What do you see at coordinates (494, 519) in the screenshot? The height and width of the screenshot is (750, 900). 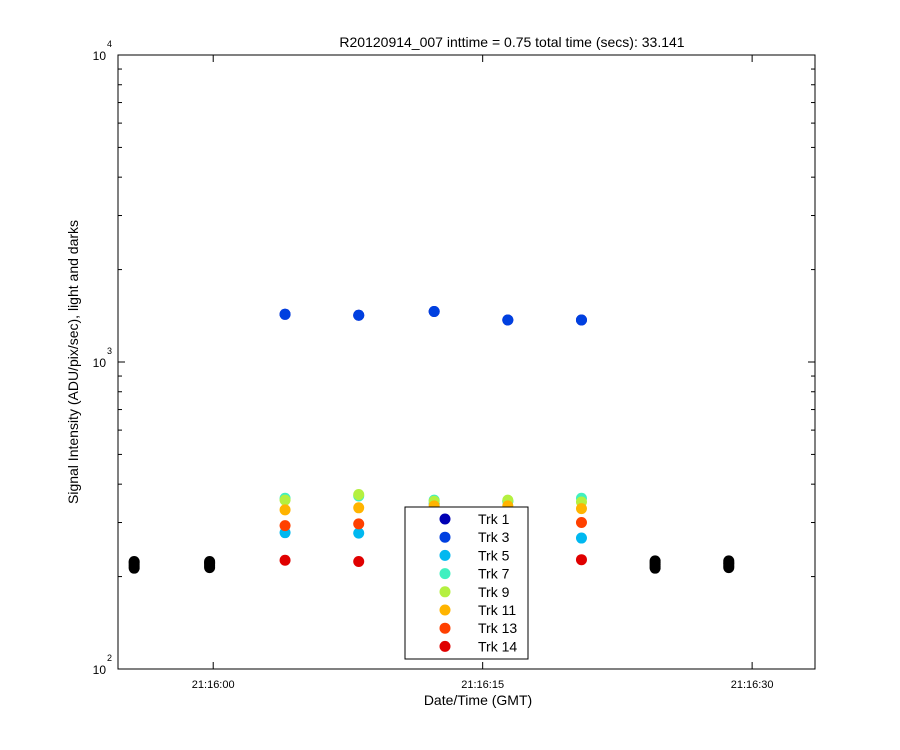 I see `legend-label: Trk 1` at bounding box center [494, 519].